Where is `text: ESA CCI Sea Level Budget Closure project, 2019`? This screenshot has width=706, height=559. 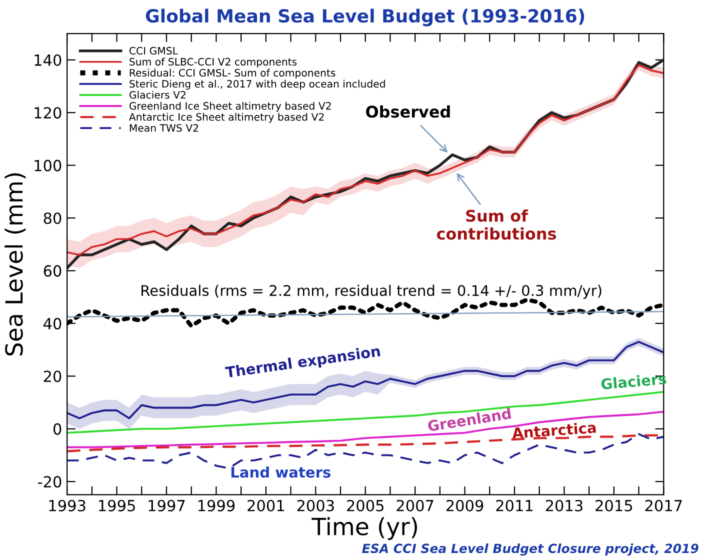
text: ESA CCI Sea Level Budget Closure project, 2019 is located at coordinates (530, 549).